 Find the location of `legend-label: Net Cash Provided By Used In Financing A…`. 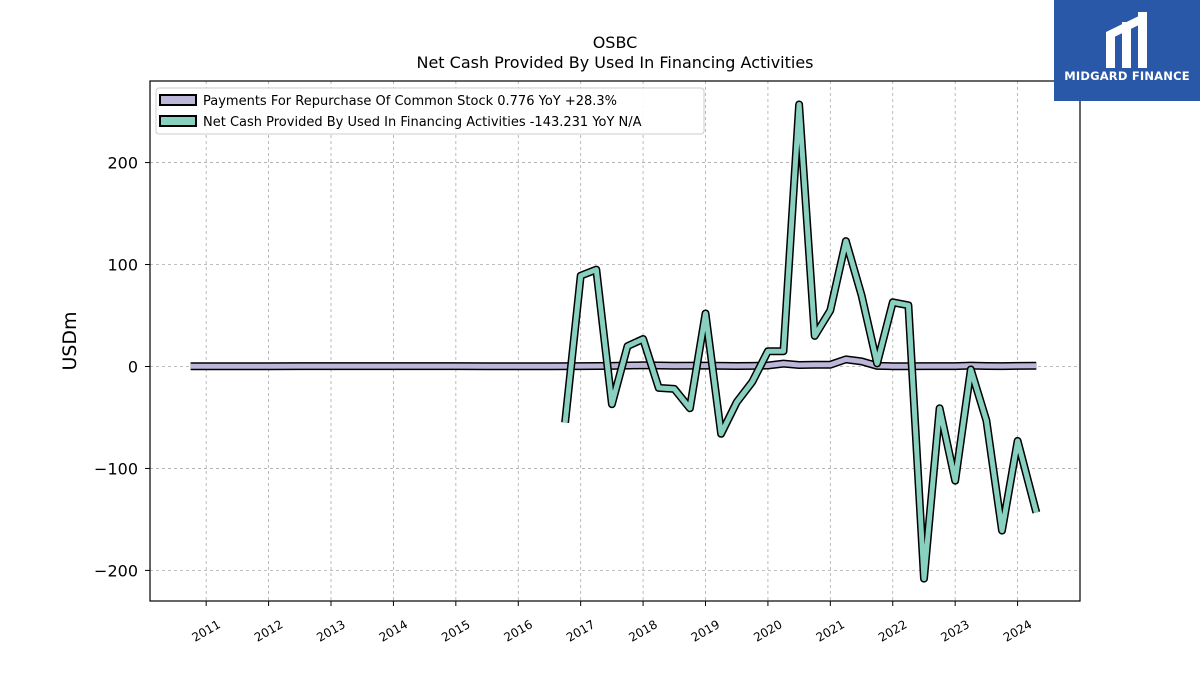

legend-label: Net Cash Provided By Used In Financing A… is located at coordinates (422, 122).